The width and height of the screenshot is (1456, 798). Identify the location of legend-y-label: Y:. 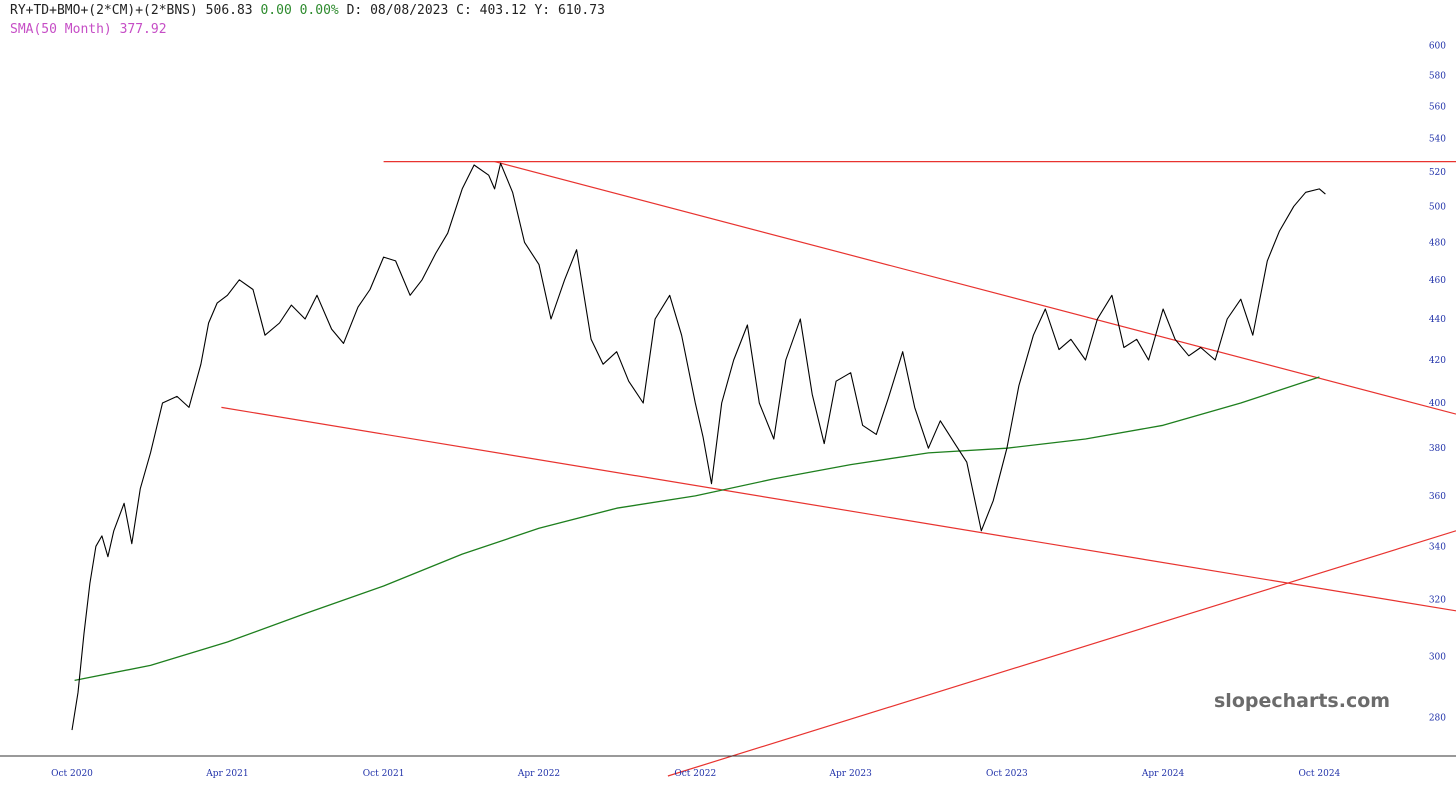
(542, 10).